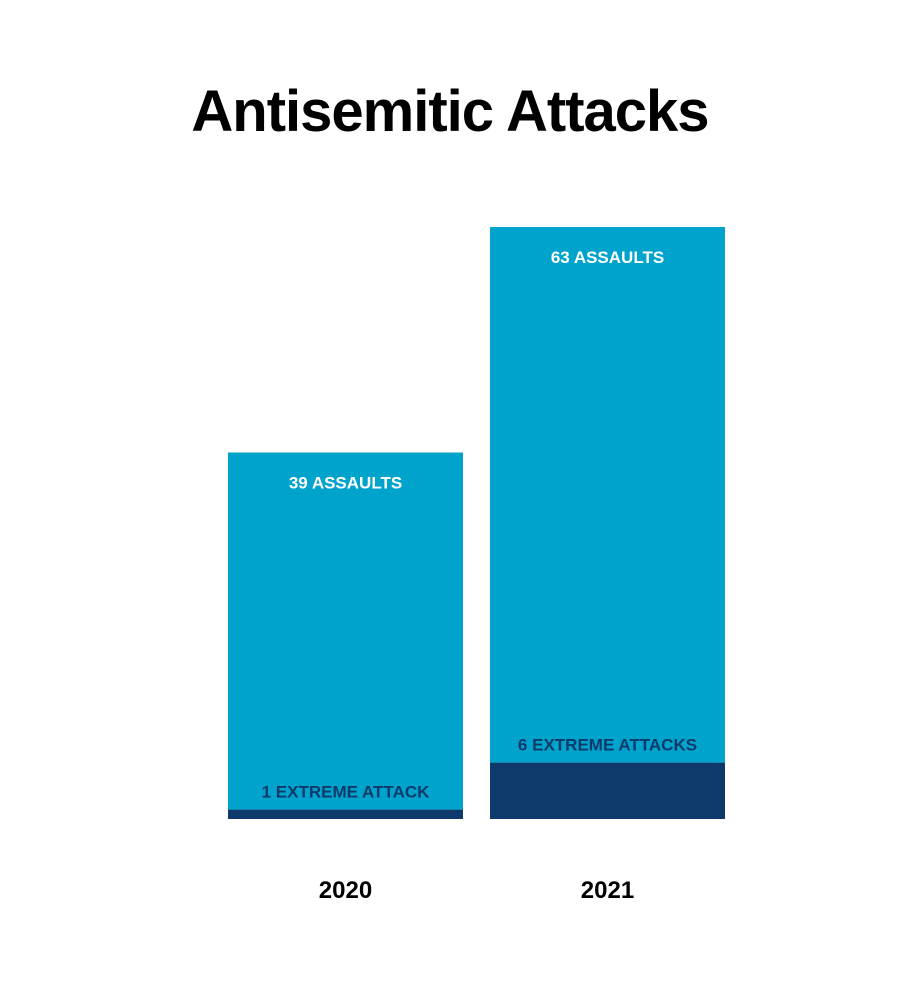 Image resolution: width=900 pixels, height=1000 pixels. Describe the element at coordinates (450, 111) in the screenshot. I see `chart-title: Antisemitic Attacks` at that location.